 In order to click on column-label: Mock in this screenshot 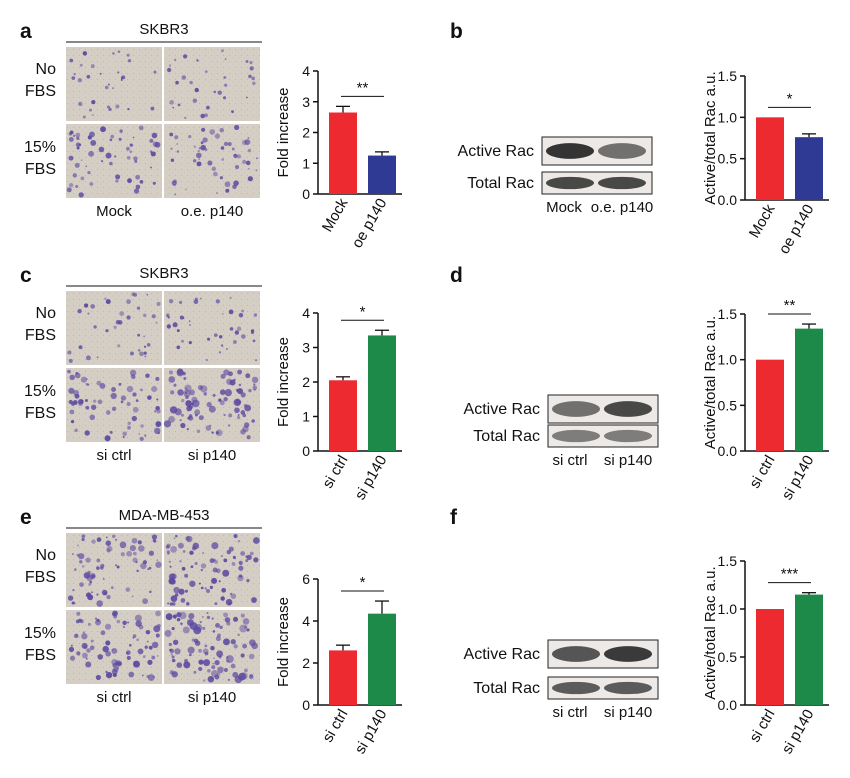, I will do `click(114, 211)`.